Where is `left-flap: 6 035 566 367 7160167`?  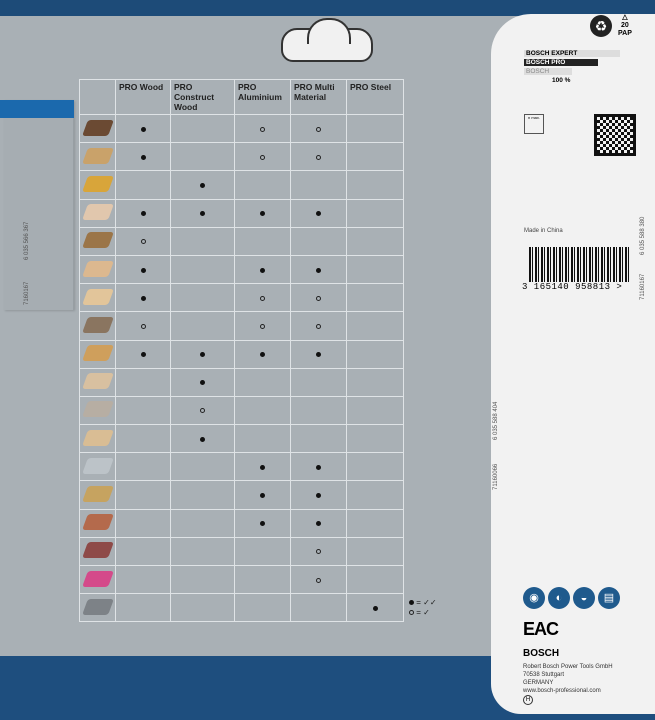
left-flap: 6 035 566 367 7160167 is located at coordinates (39, 205).